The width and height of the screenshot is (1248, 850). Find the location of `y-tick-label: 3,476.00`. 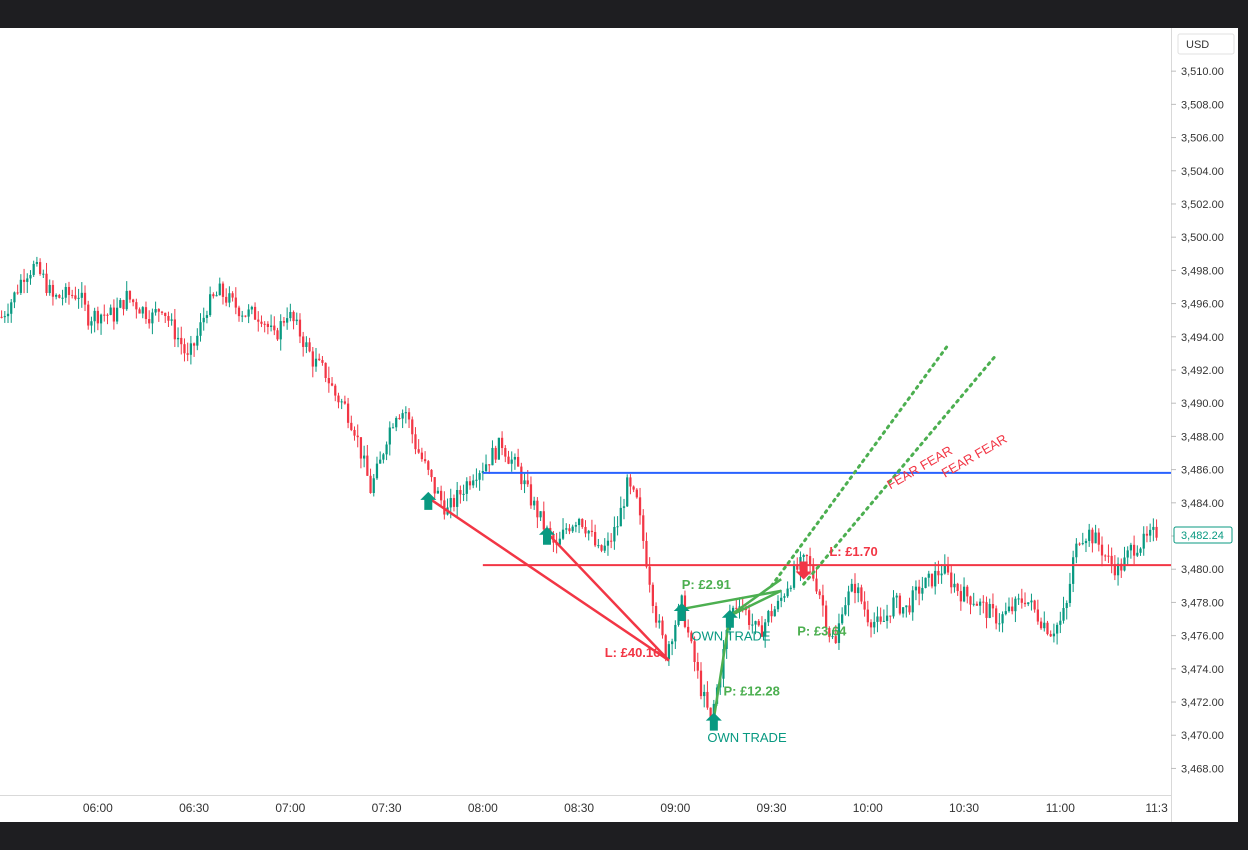

y-tick-label: 3,476.00 is located at coordinates (1202, 637).